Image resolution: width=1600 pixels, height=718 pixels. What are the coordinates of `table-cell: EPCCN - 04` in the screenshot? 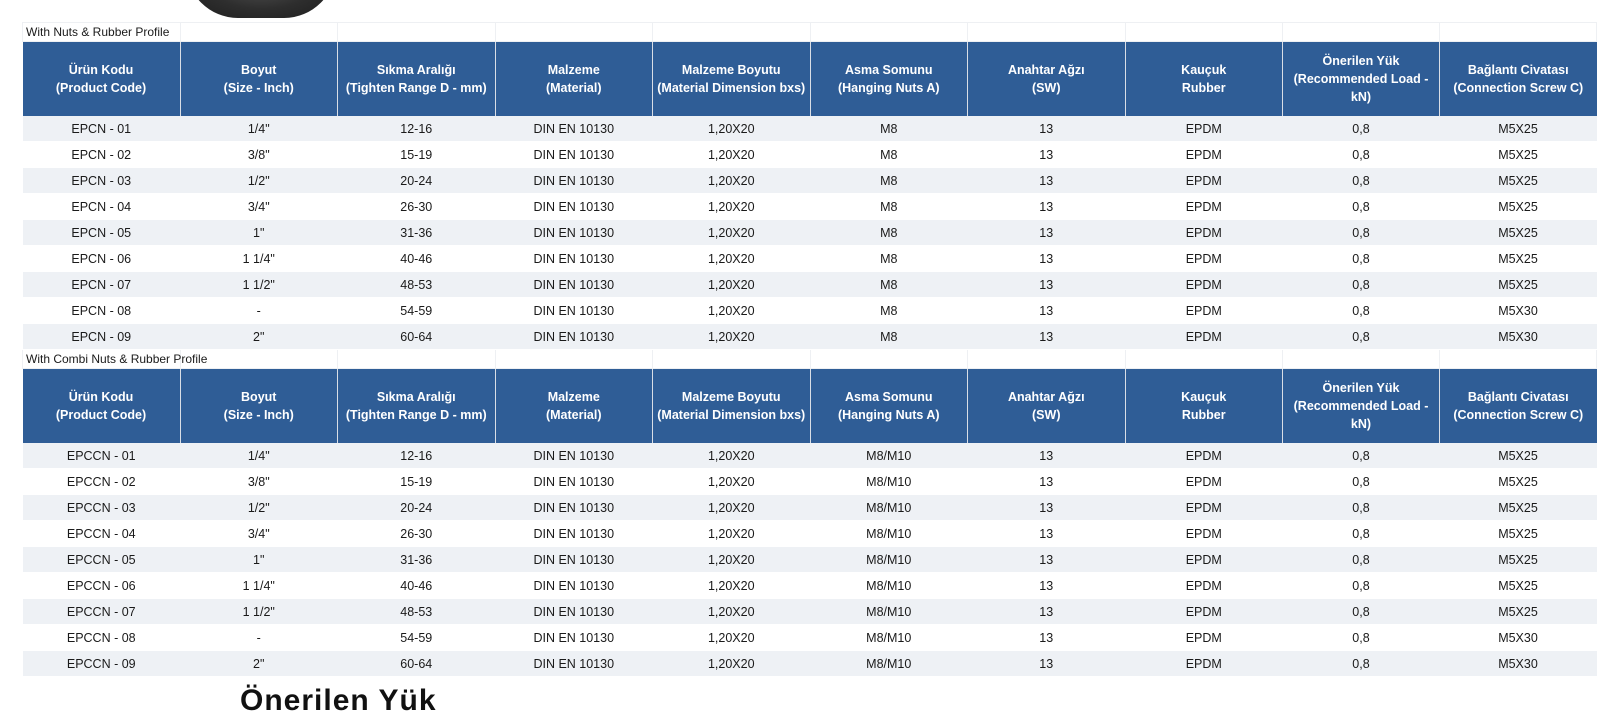 It's located at (101, 533).